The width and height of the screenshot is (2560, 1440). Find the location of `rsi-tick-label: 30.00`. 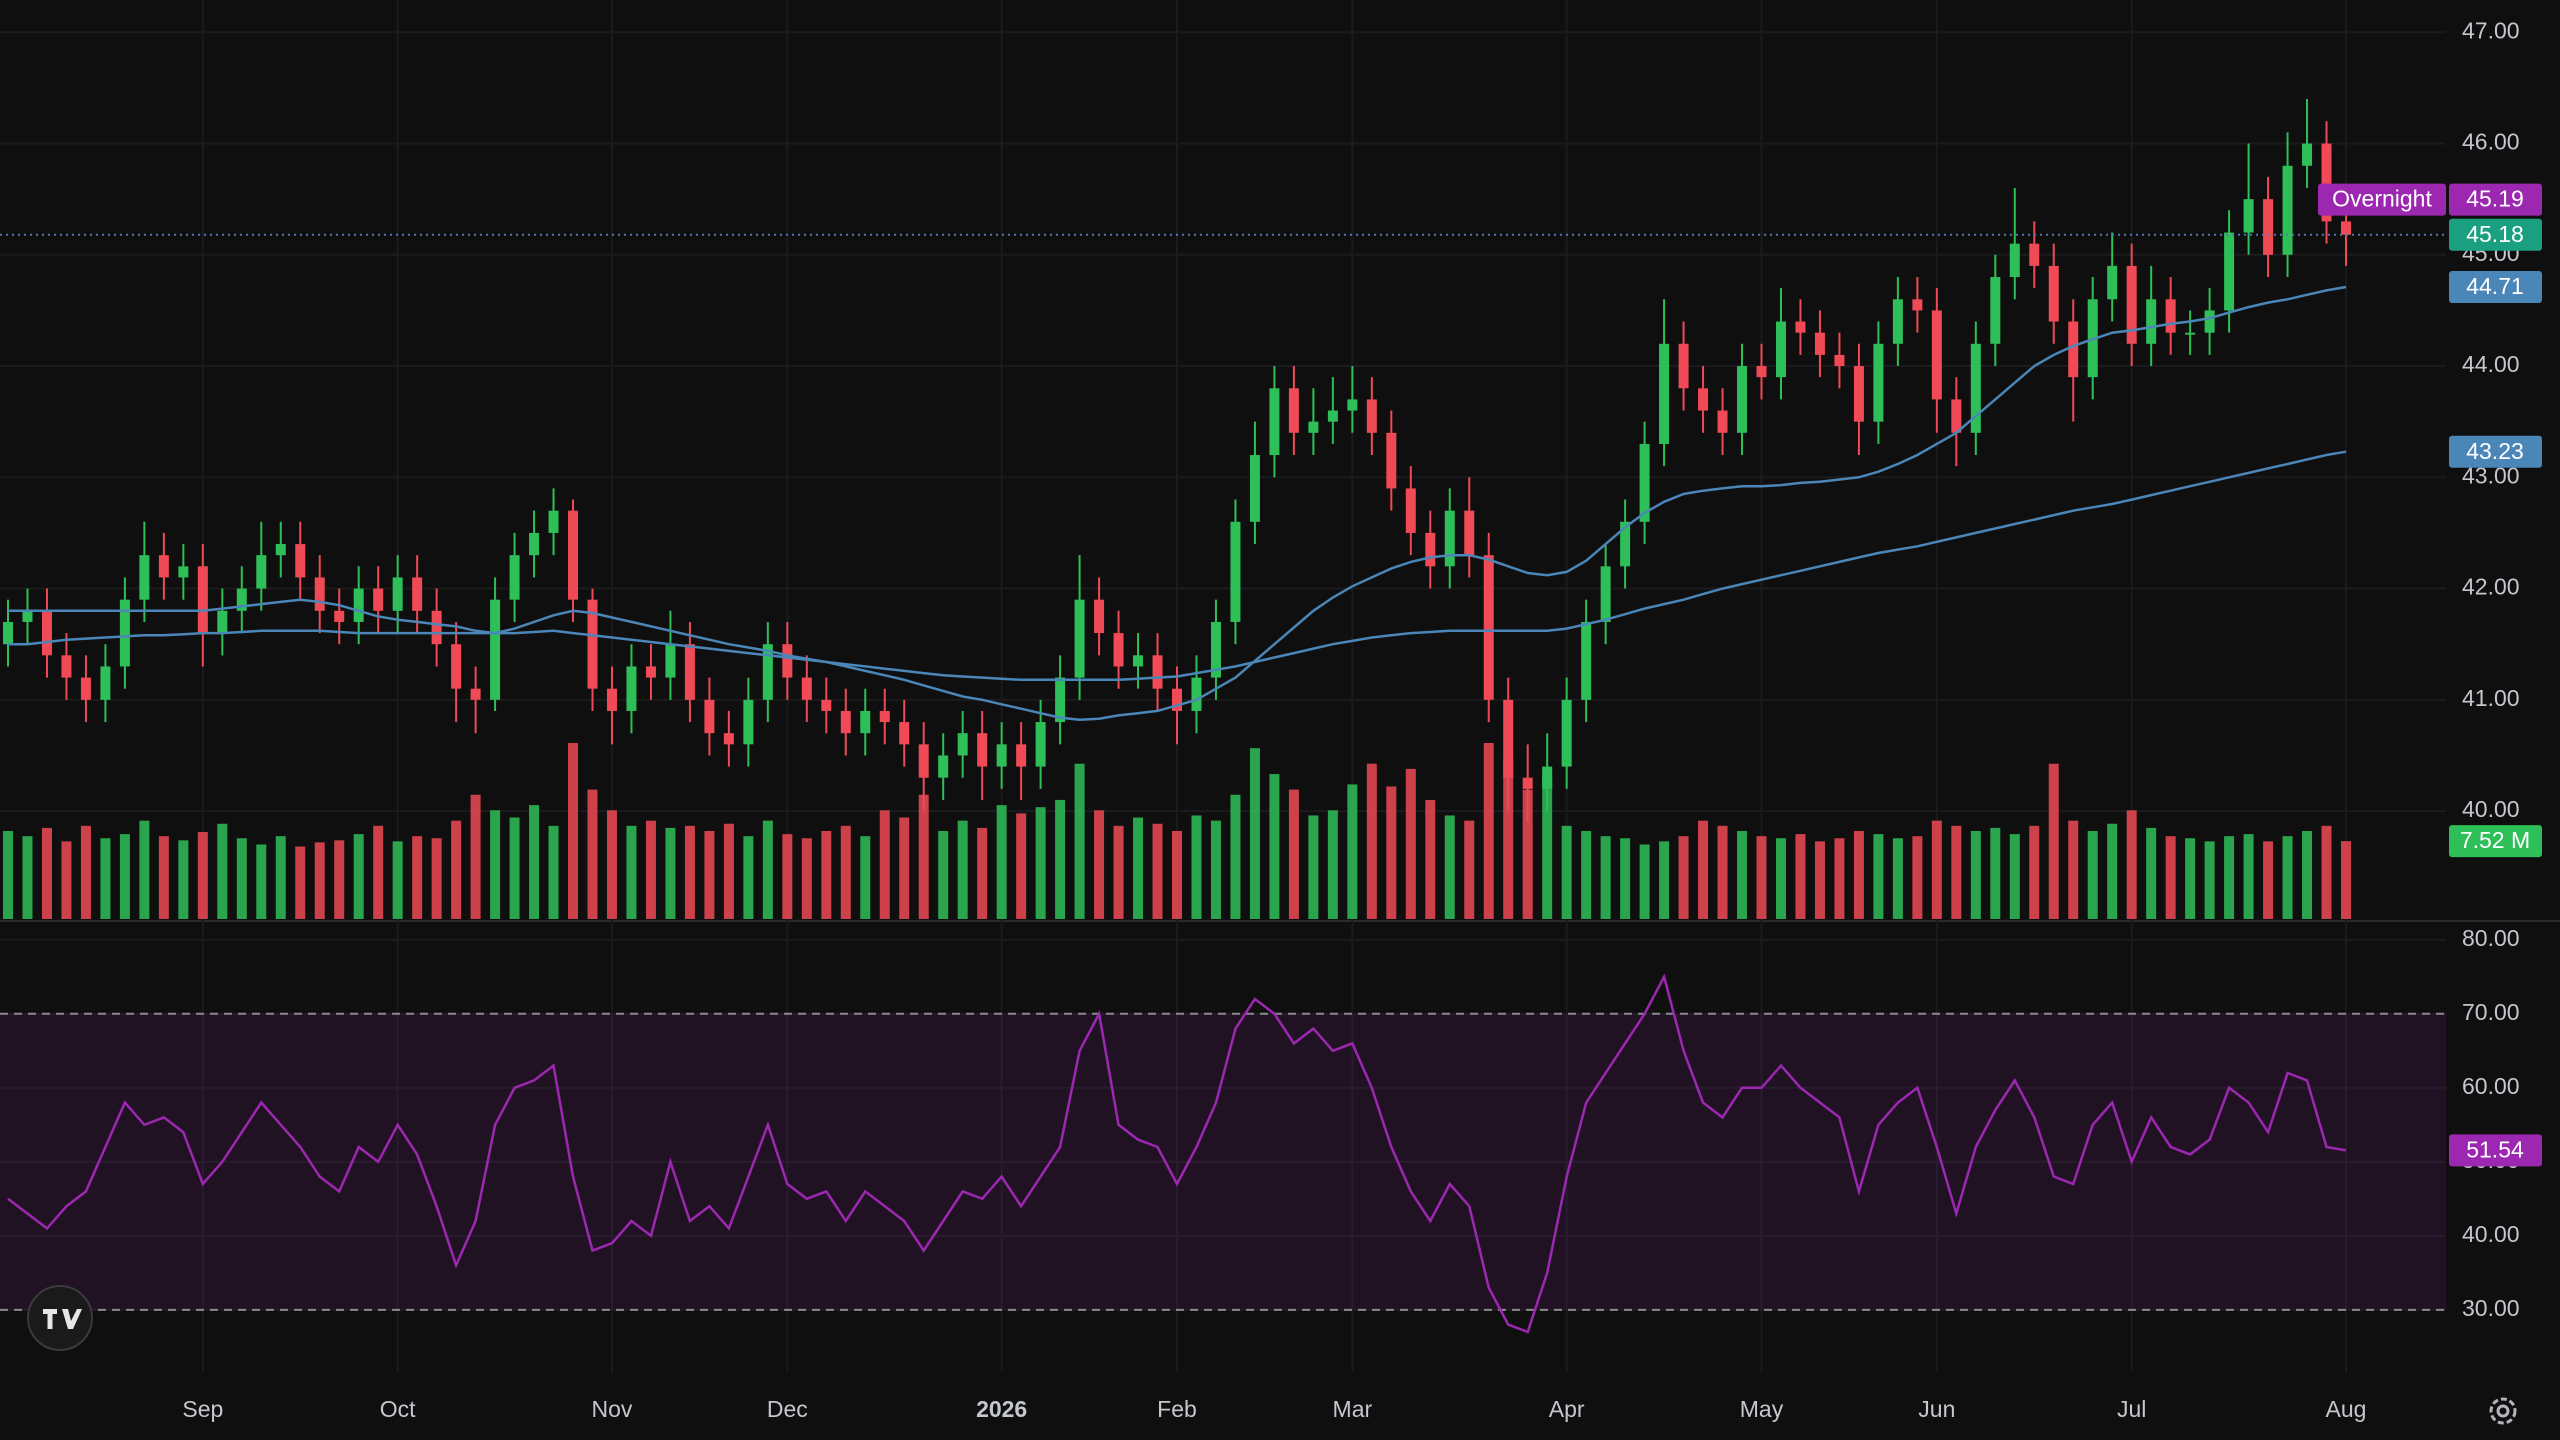

rsi-tick-label: 30.00 is located at coordinates (2491, 1308).